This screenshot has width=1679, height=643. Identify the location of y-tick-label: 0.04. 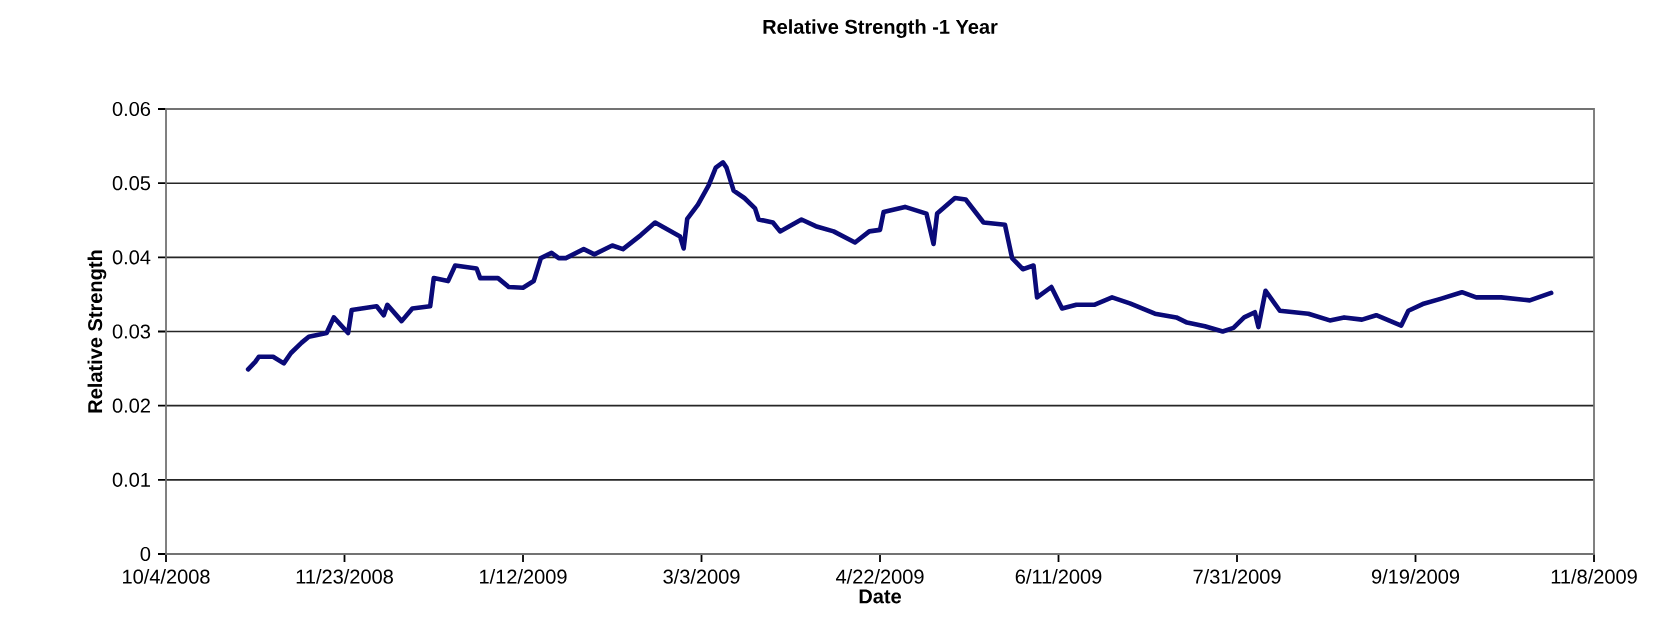
(131, 257).